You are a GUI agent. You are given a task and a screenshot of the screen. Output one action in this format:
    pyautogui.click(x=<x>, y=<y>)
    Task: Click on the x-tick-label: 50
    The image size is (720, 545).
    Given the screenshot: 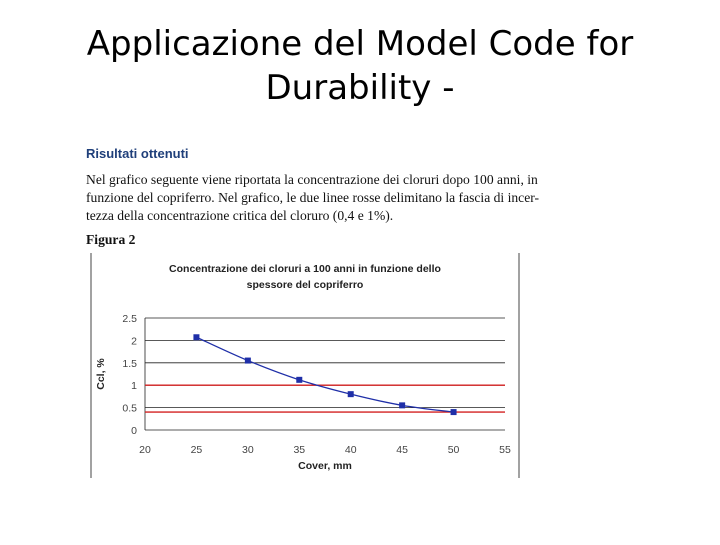 What is the action you would take?
    pyautogui.click(x=454, y=450)
    